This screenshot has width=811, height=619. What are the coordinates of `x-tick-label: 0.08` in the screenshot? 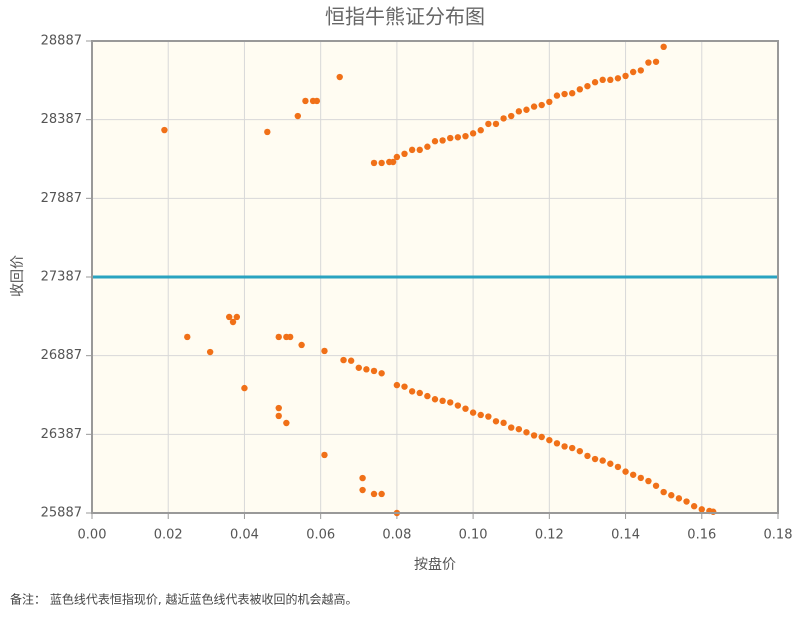 It's located at (396, 535).